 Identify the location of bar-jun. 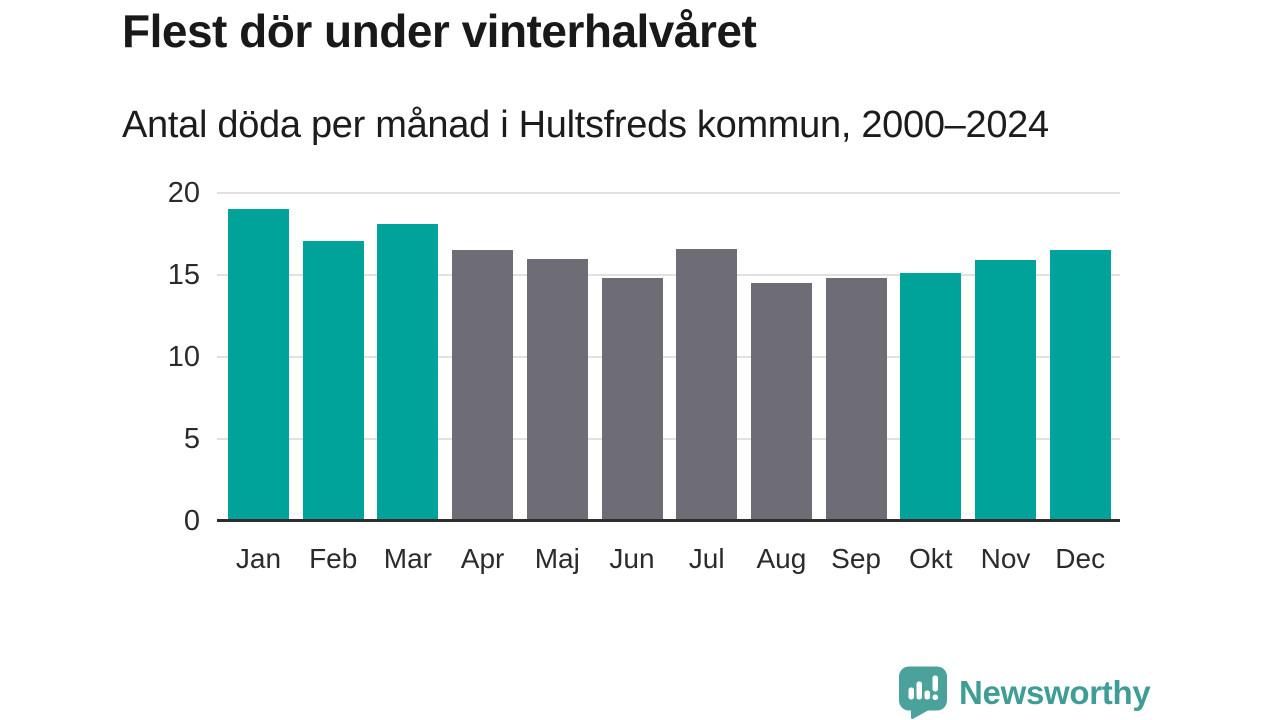
(632, 399).